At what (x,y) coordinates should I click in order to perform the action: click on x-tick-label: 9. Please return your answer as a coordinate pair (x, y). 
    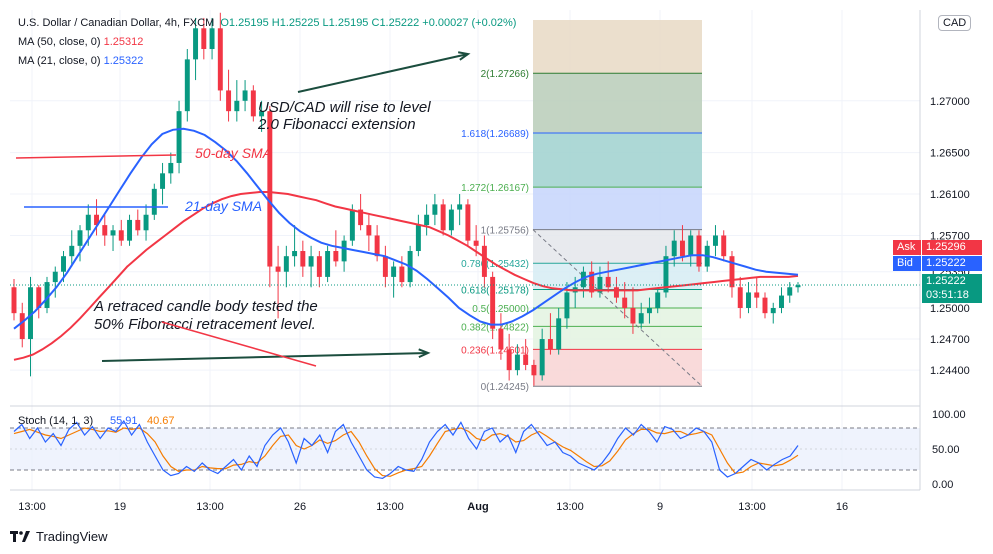
    Looking at the image, I should click on (660, 507).